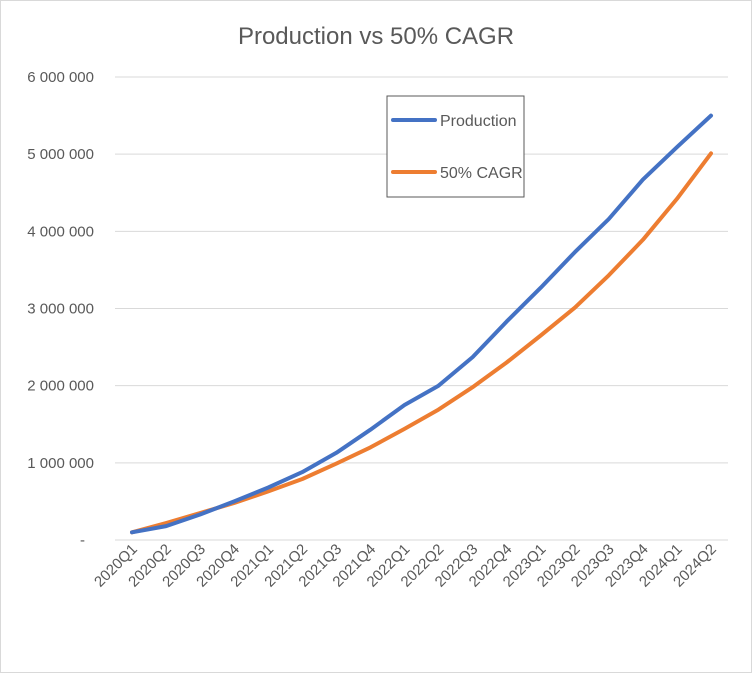  Describe the element at coordinates (60, 386) in the screenshot. I see `y-tick-label: 2 000 000` at that location.